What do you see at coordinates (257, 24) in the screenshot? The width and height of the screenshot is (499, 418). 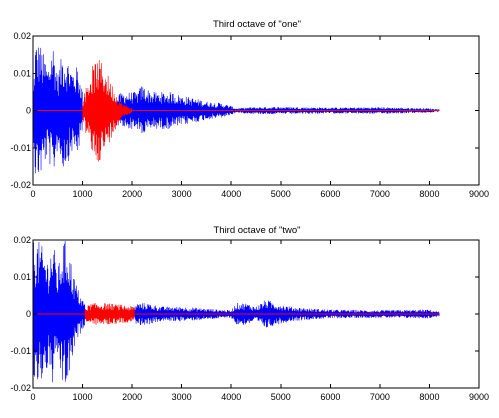 I see `chart-title: Third octave of "one"` at bounding box center [257, 24].